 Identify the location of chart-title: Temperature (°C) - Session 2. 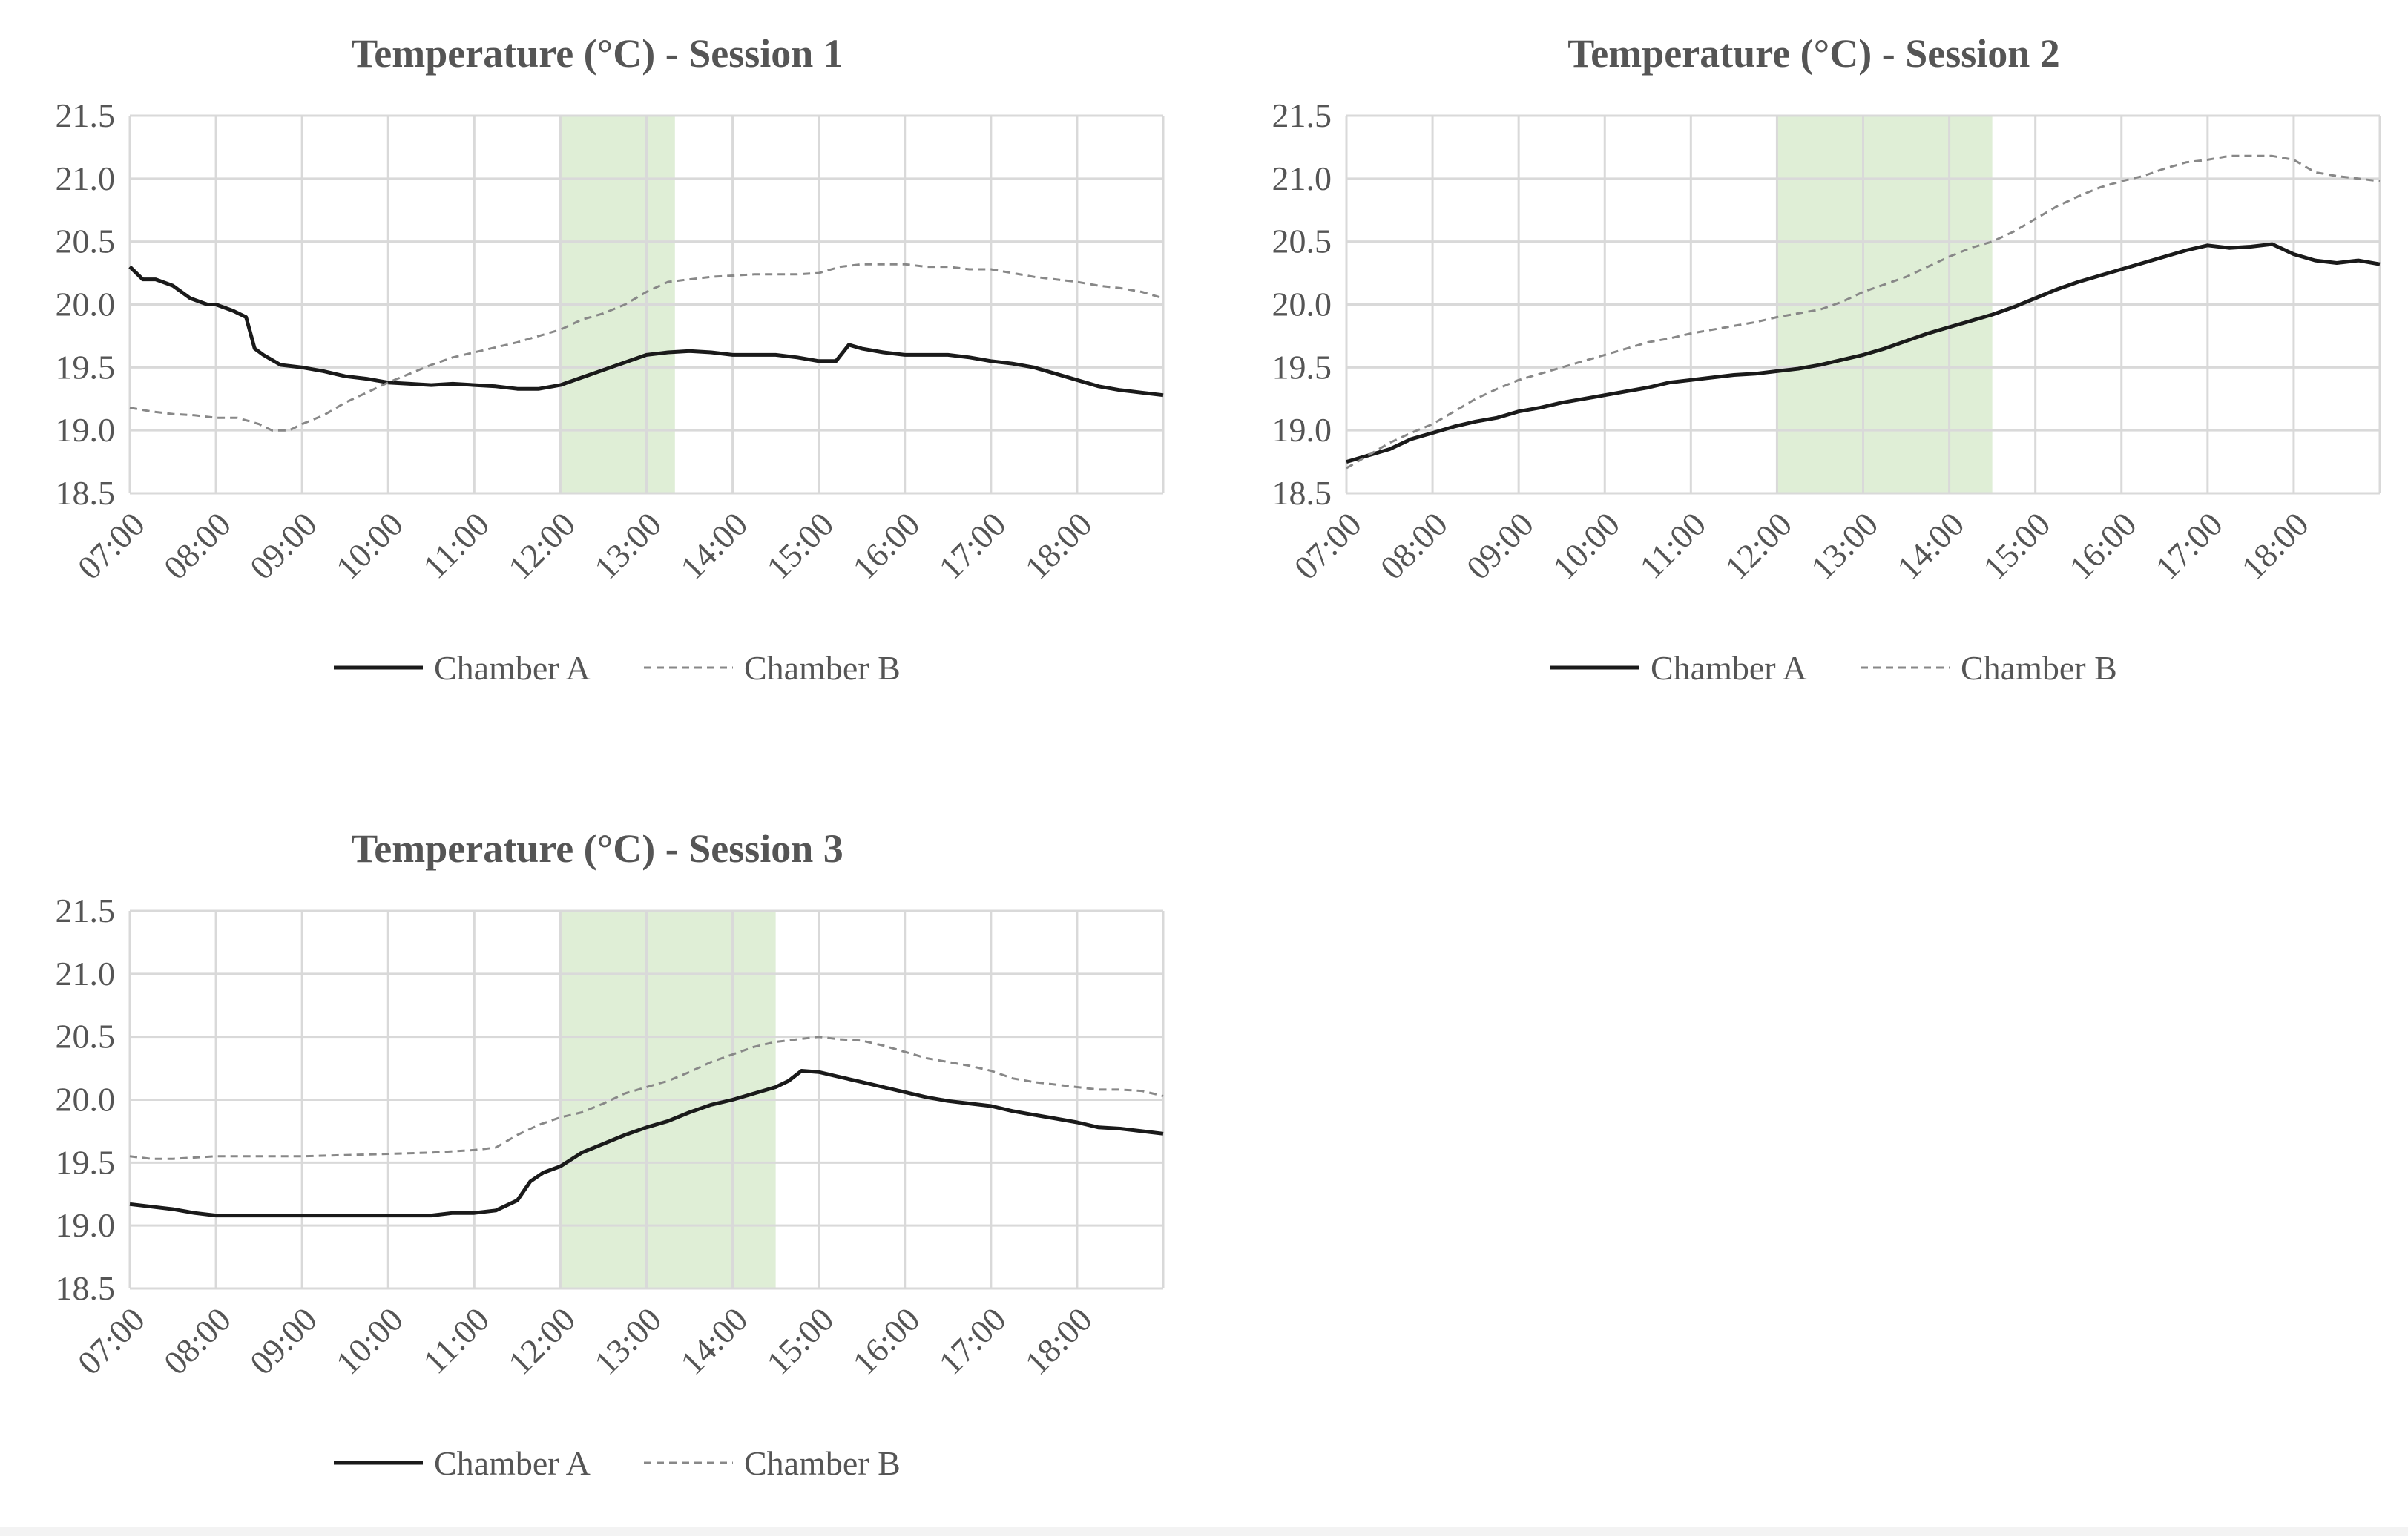
(1813, 54).